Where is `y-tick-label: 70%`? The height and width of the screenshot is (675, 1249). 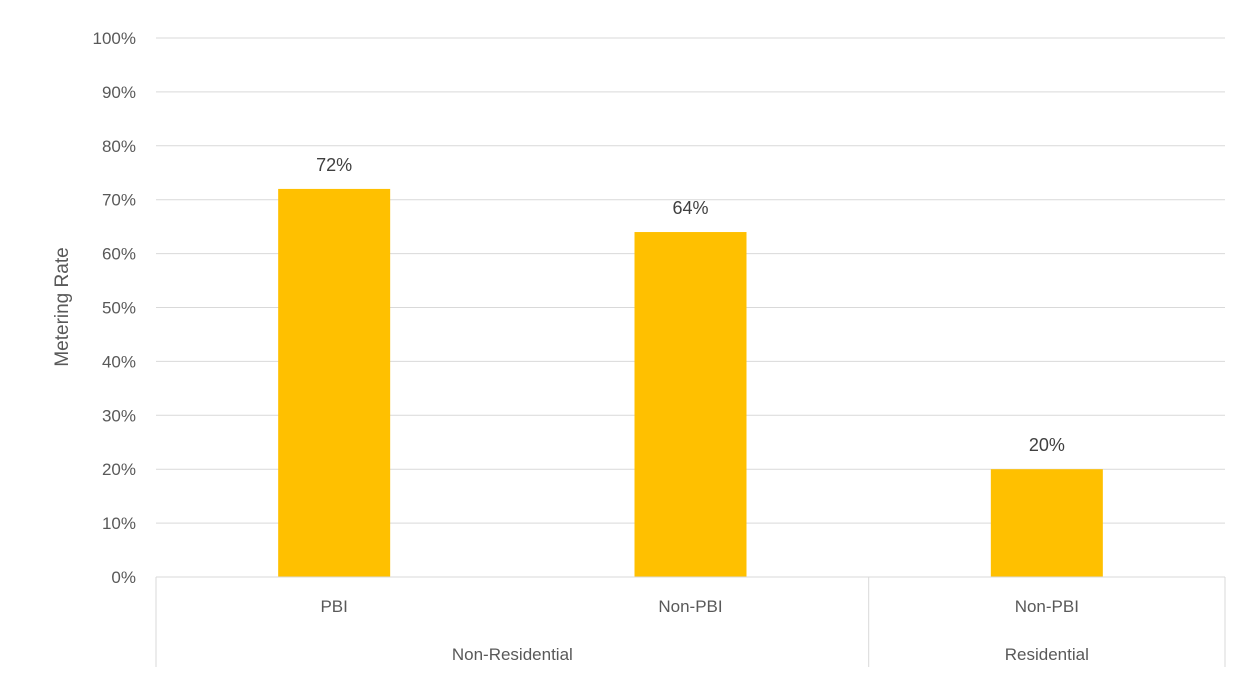 y-tick-label: 70% is located at coordinates (119, 200).